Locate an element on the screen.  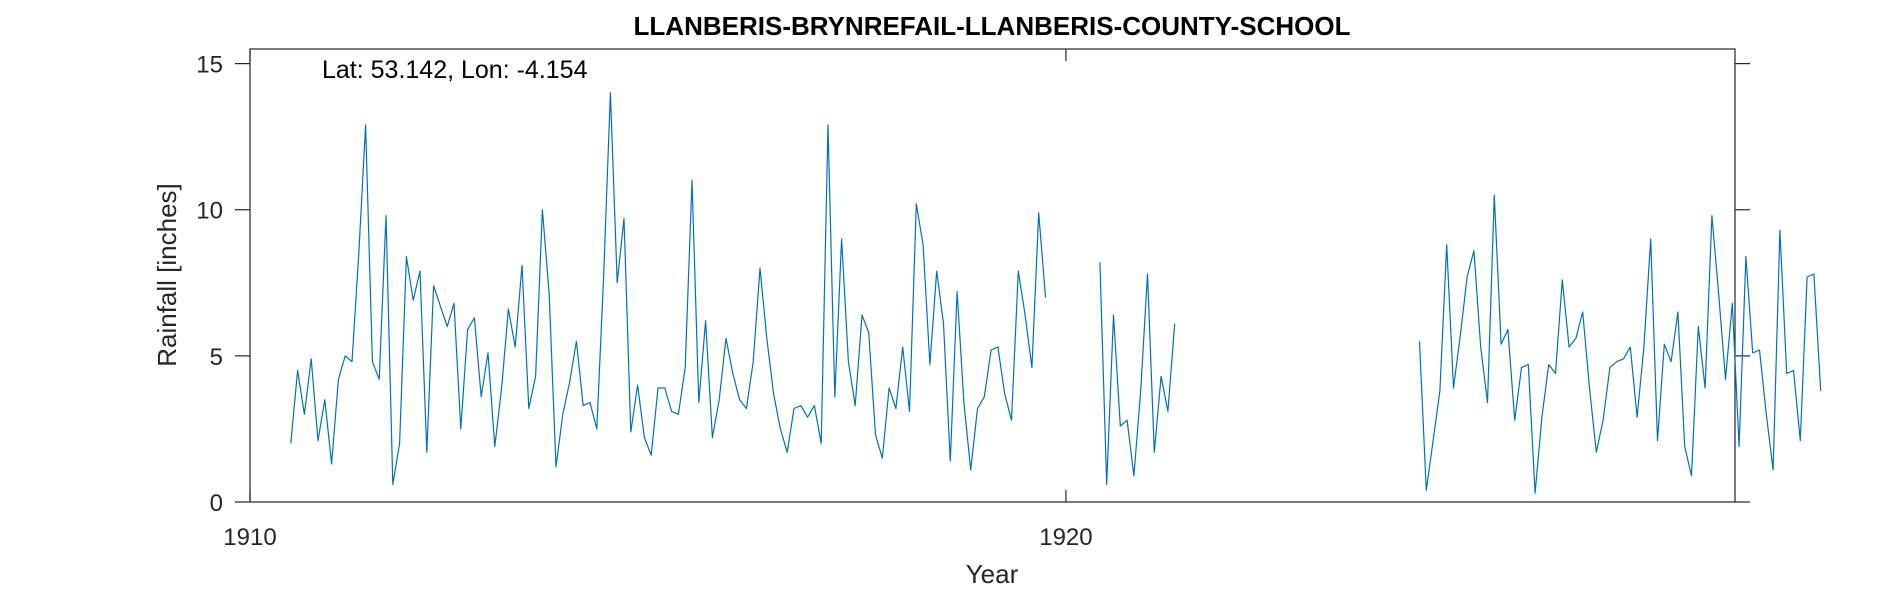
y-tick-label: 10 is located at coordinates (209, 211).